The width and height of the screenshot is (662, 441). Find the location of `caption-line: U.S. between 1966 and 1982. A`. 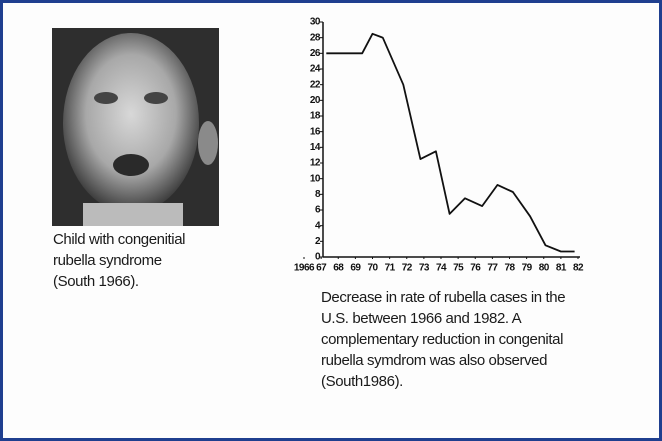

caption-line: U.S. between 1966 and 1982. A is located at coordinates (421, 318).